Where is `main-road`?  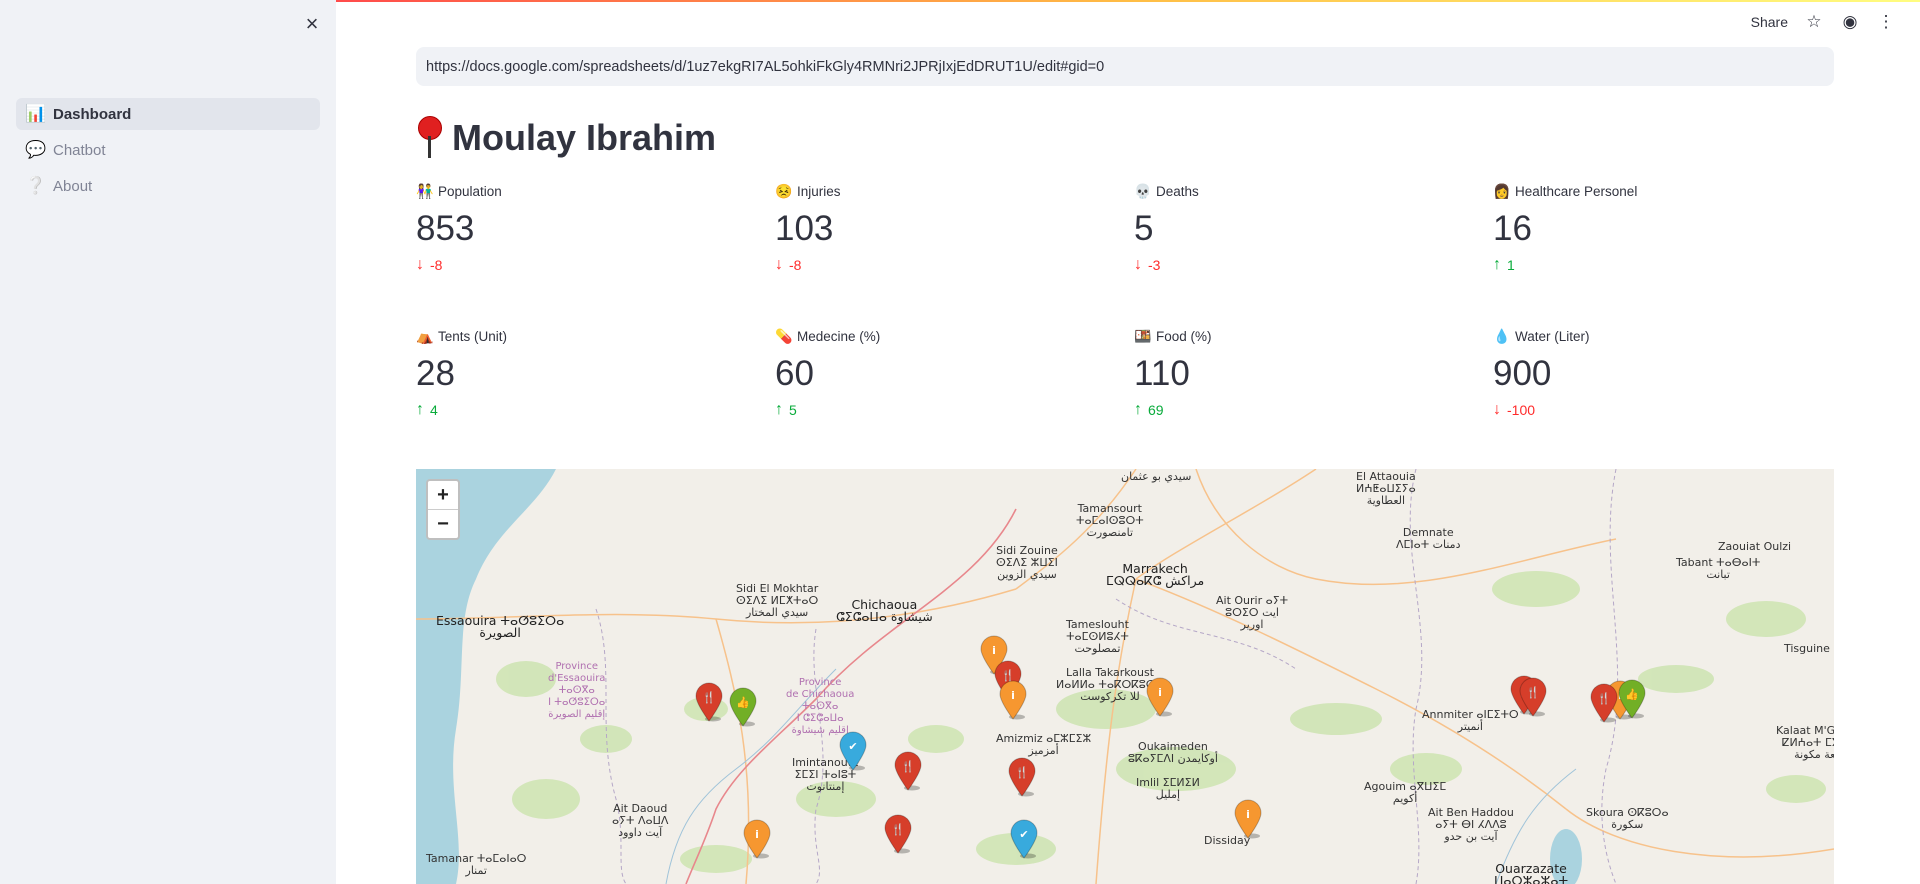 main-road is located at coordinates (851, 696).